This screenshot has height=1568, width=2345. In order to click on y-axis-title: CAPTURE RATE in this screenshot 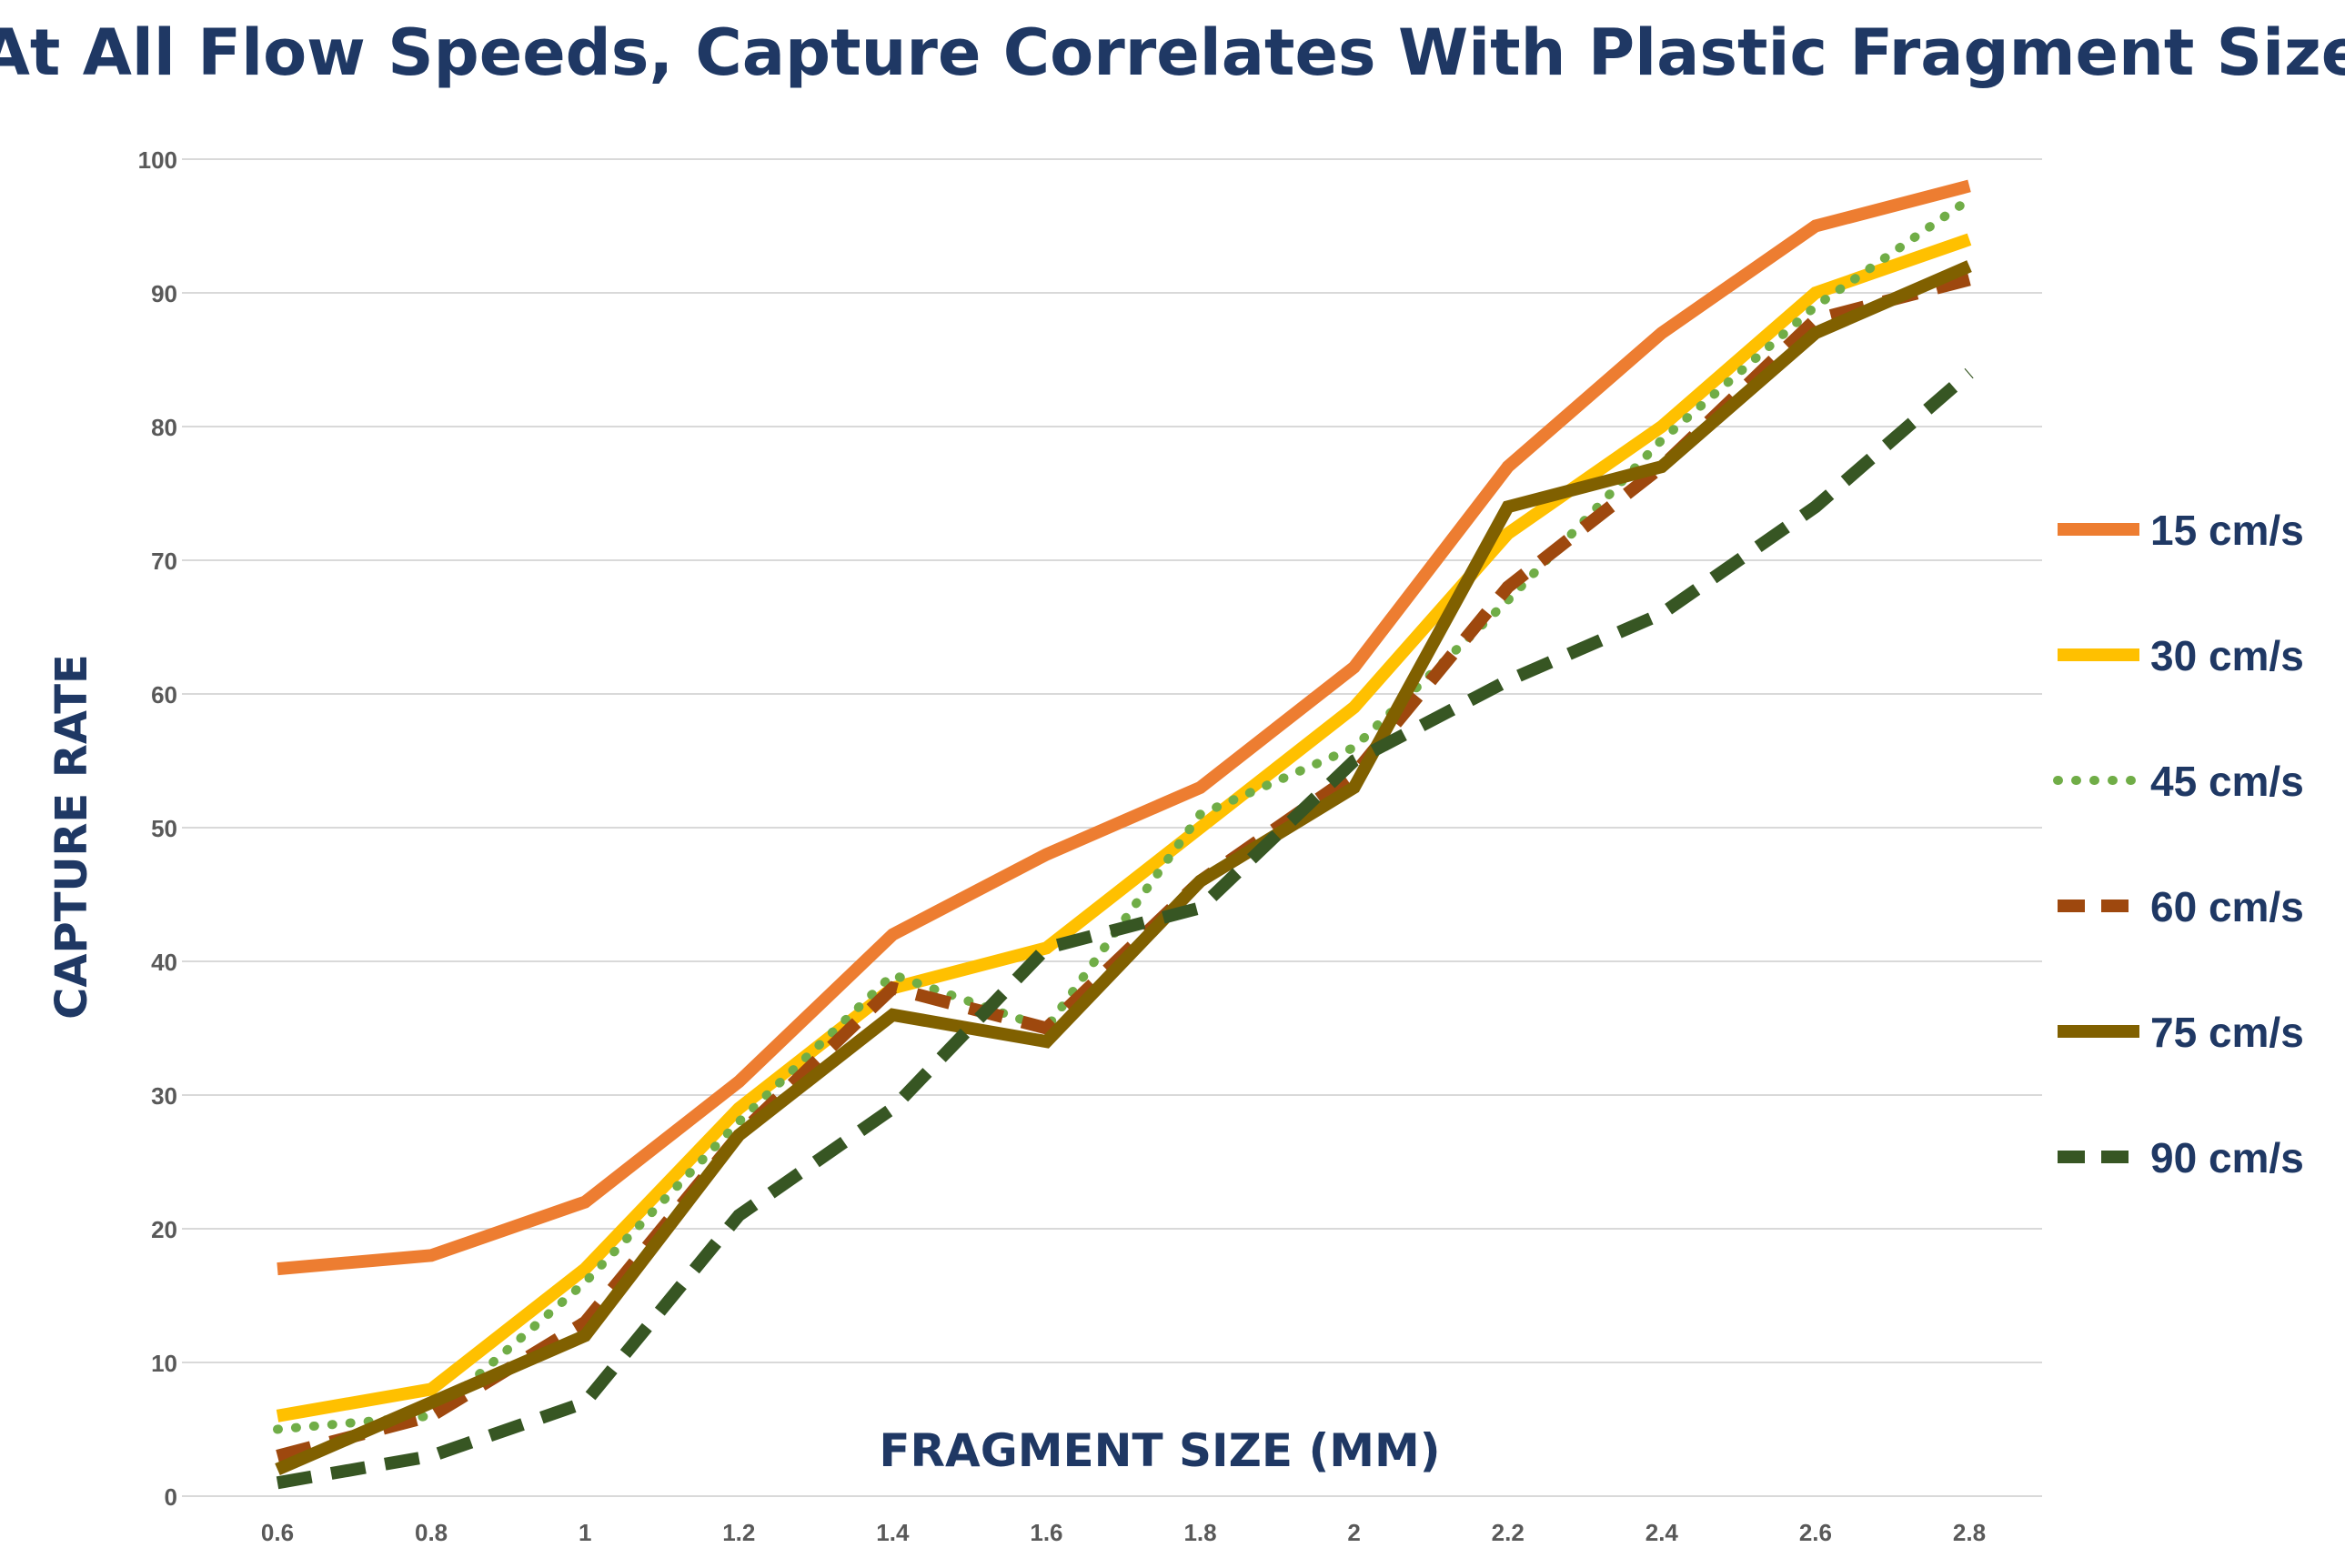, I will do `click(71, 837)`.